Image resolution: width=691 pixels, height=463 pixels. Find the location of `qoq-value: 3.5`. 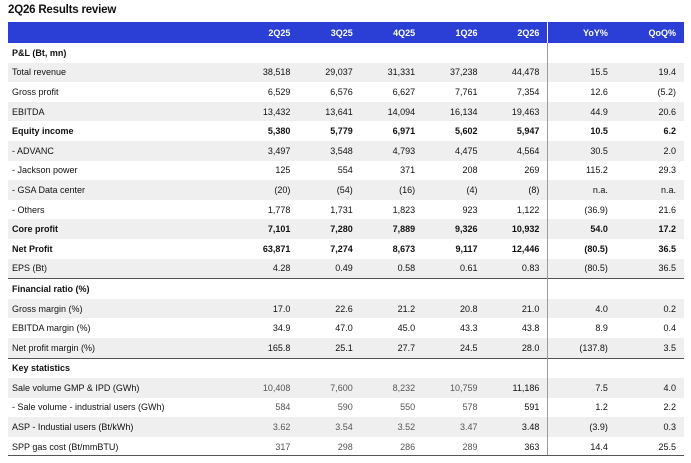

qoq-value: 3.5 is located at coordinates (649, 347).